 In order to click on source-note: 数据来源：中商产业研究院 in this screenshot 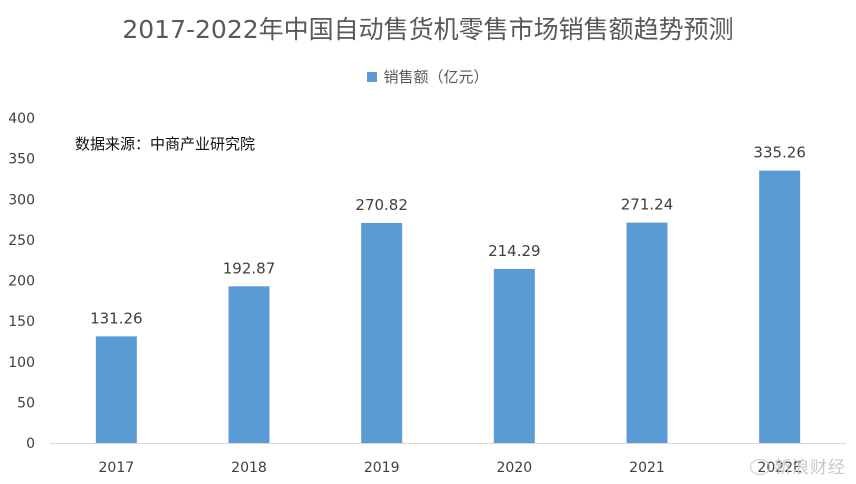, I will do `click(165, 144)`.